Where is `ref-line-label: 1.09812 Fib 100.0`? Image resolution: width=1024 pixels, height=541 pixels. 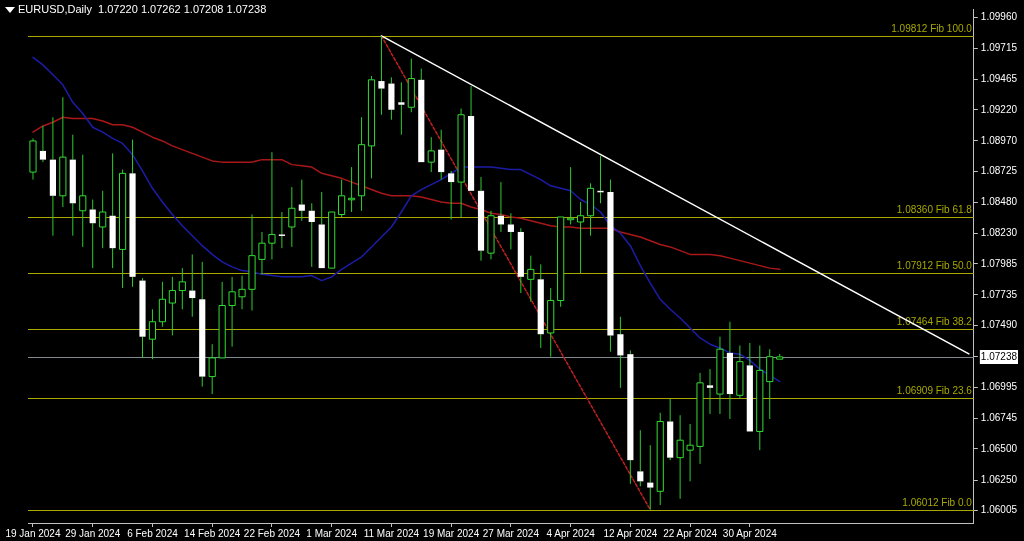
ref-line-label: 1.09812 Fib 100.0 is located at coordinates (932, 29).